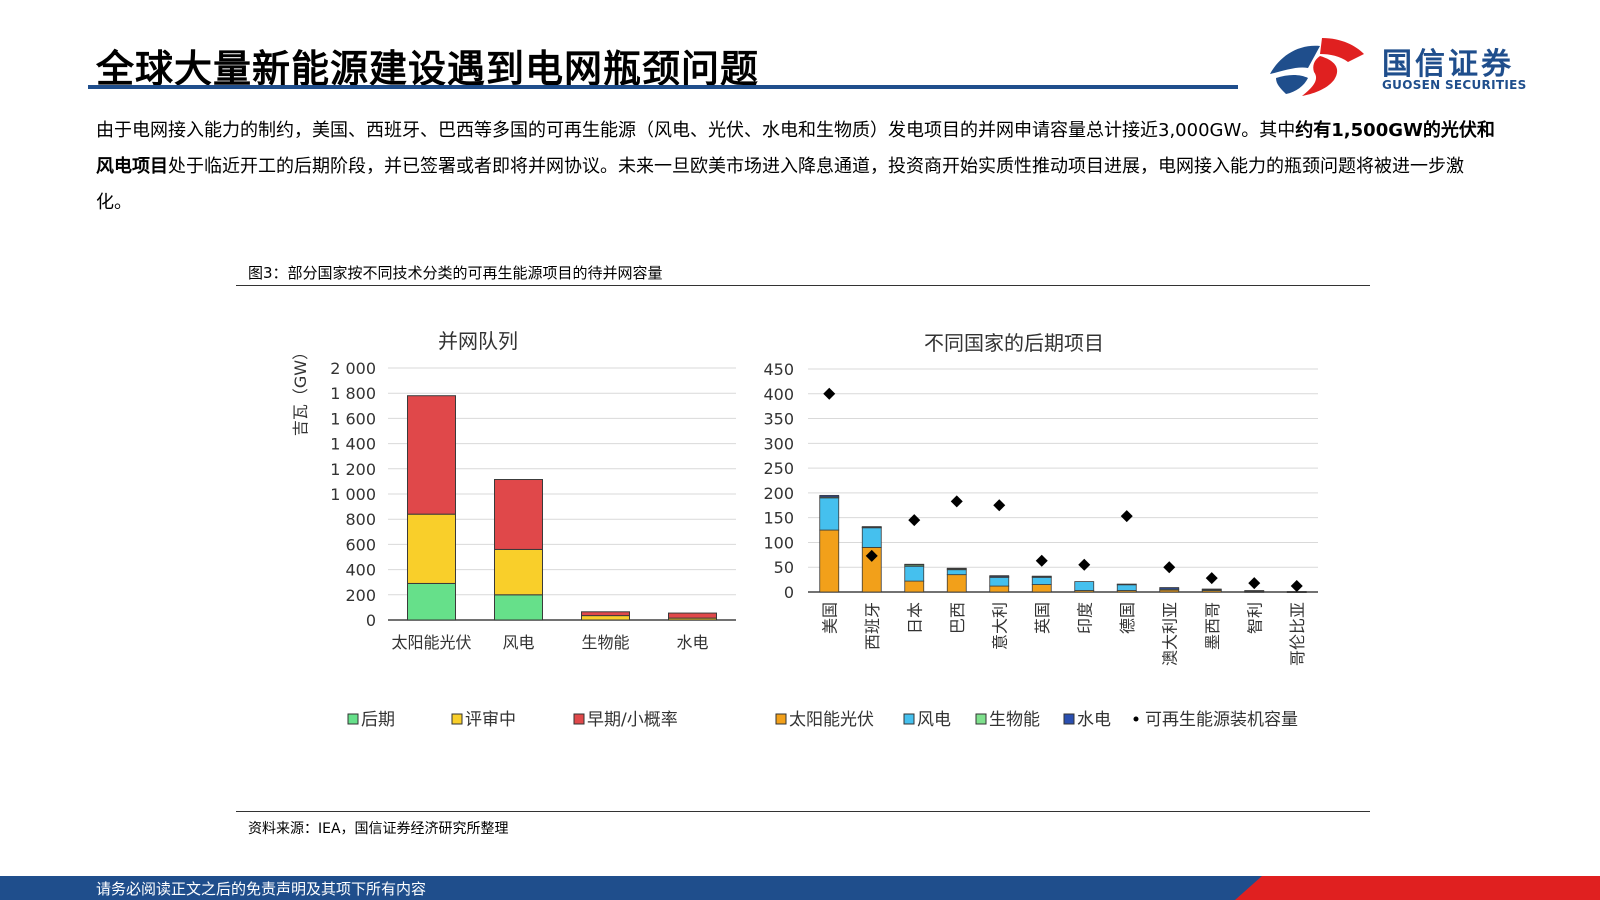  What do you see at coordinates (360, 544) in the screenshot?
I see `chart1-ytick-label: 600` at bounding box center [360, 544].